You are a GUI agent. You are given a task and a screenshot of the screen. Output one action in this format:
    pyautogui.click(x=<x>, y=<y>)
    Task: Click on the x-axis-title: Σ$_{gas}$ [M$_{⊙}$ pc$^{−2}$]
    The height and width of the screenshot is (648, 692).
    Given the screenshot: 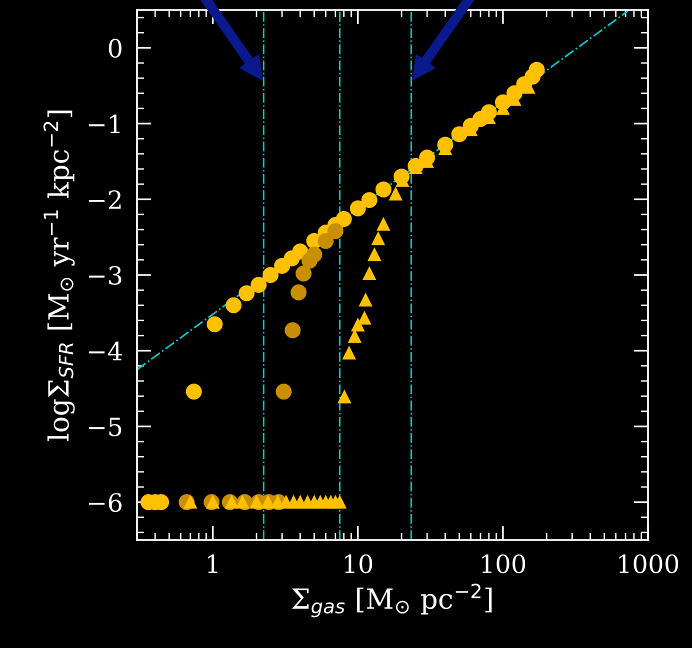 What is the action you would take?
    pyautogui.click(x=392, y=601)
    